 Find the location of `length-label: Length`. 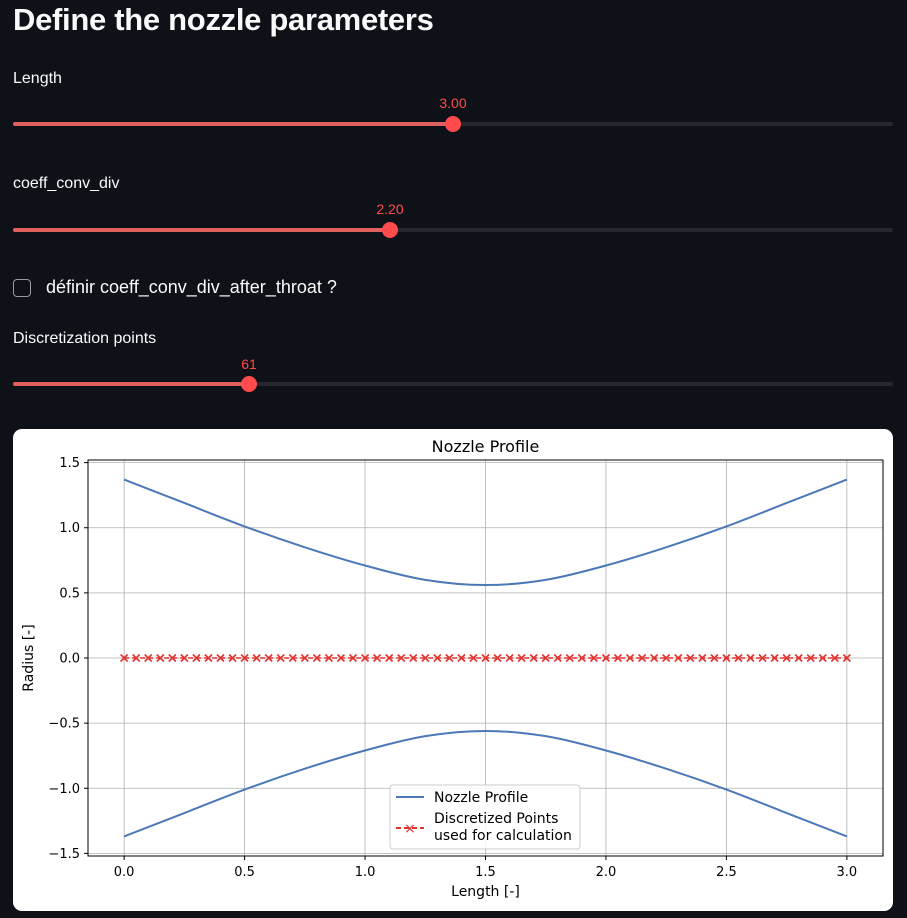

length-label: Length is located at coordinates (37, 78).